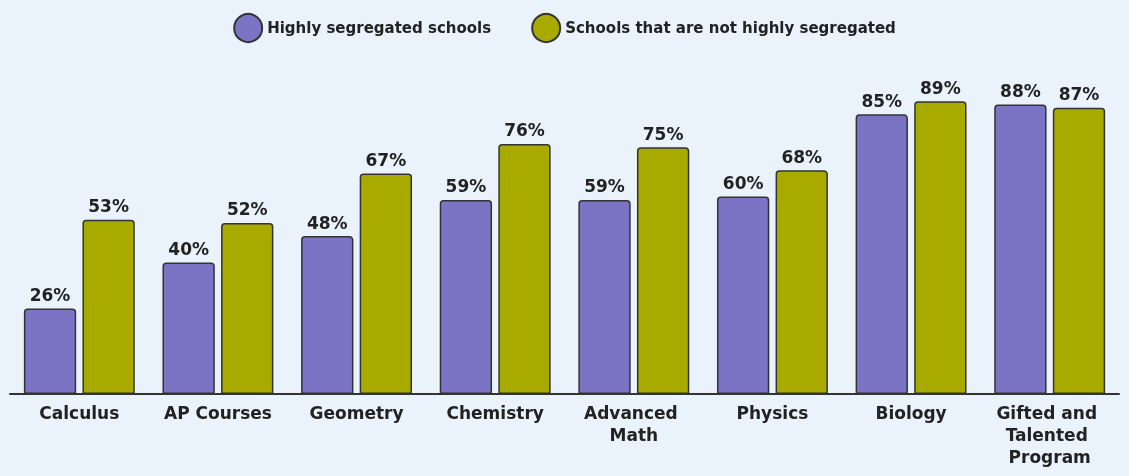 The image size is (1129, 476). I want to click on x-tick-label: Chemistry, so click(495, 413).